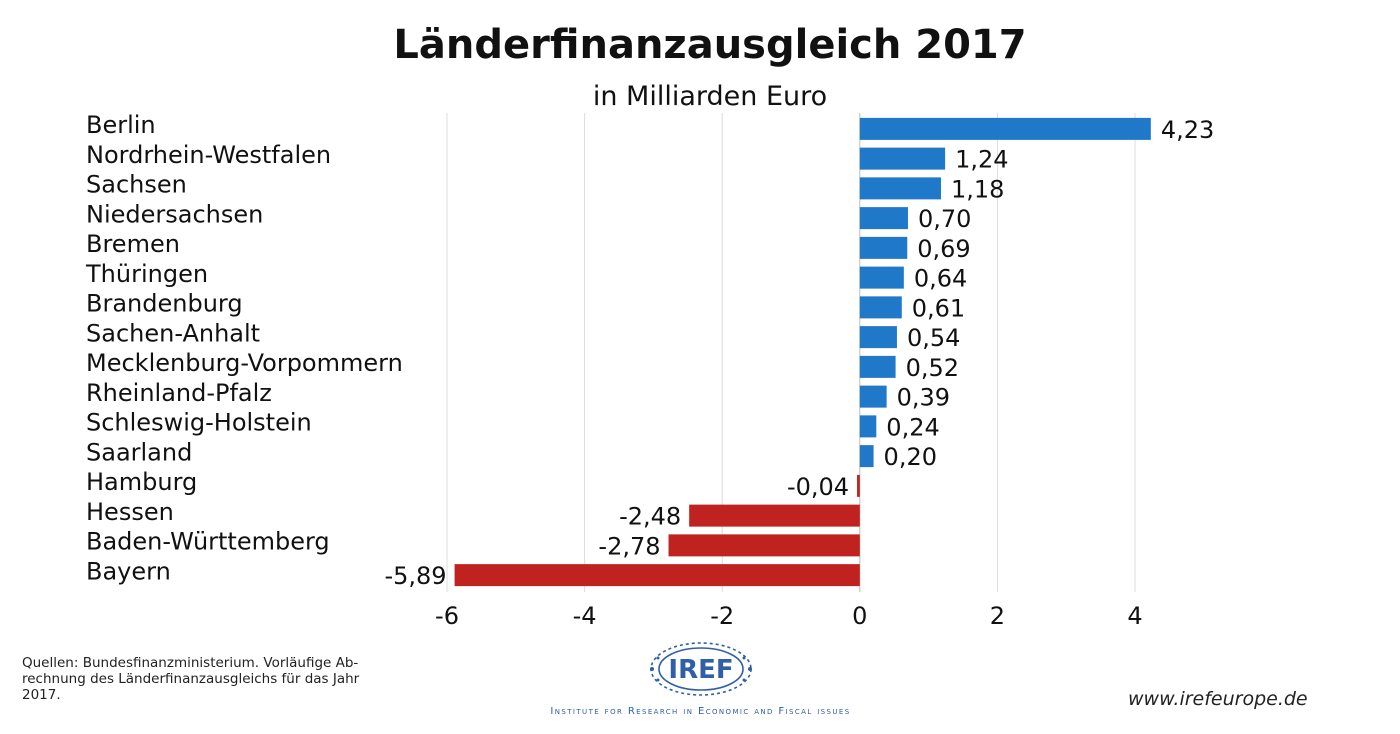 The image size is (1400, 734). I want to click on category-label: Sachen-Anhalt, so click(173, 333).